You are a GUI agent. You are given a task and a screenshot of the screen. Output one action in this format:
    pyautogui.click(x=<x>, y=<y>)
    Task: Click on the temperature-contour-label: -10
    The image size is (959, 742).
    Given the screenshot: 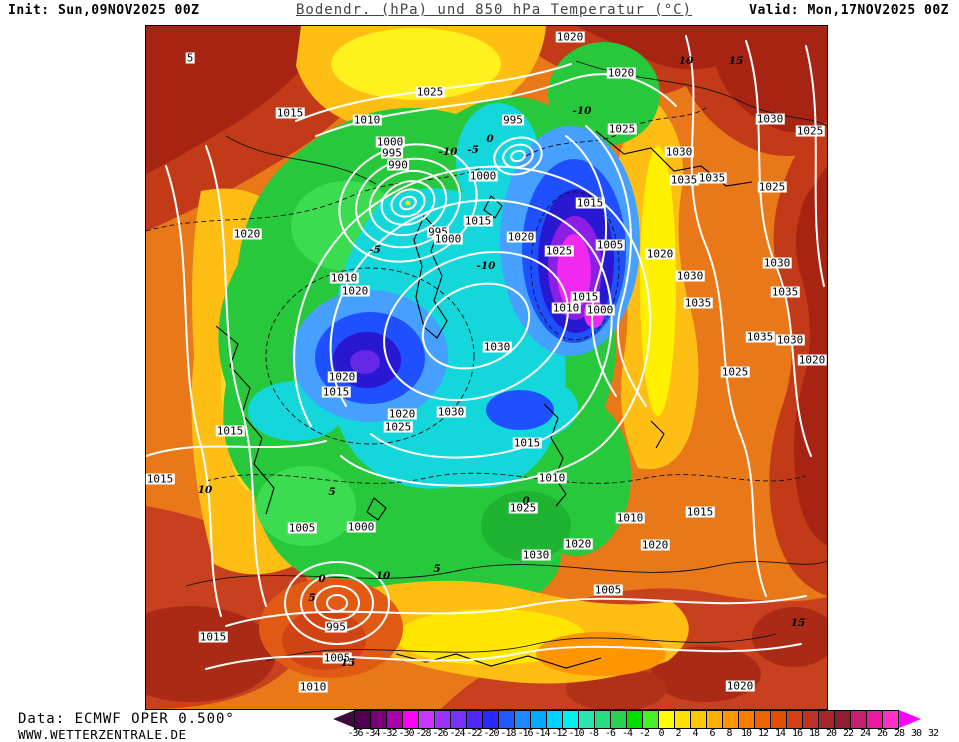 What is the action you would take?
    pyautogui.click(x=582, y=111)
    